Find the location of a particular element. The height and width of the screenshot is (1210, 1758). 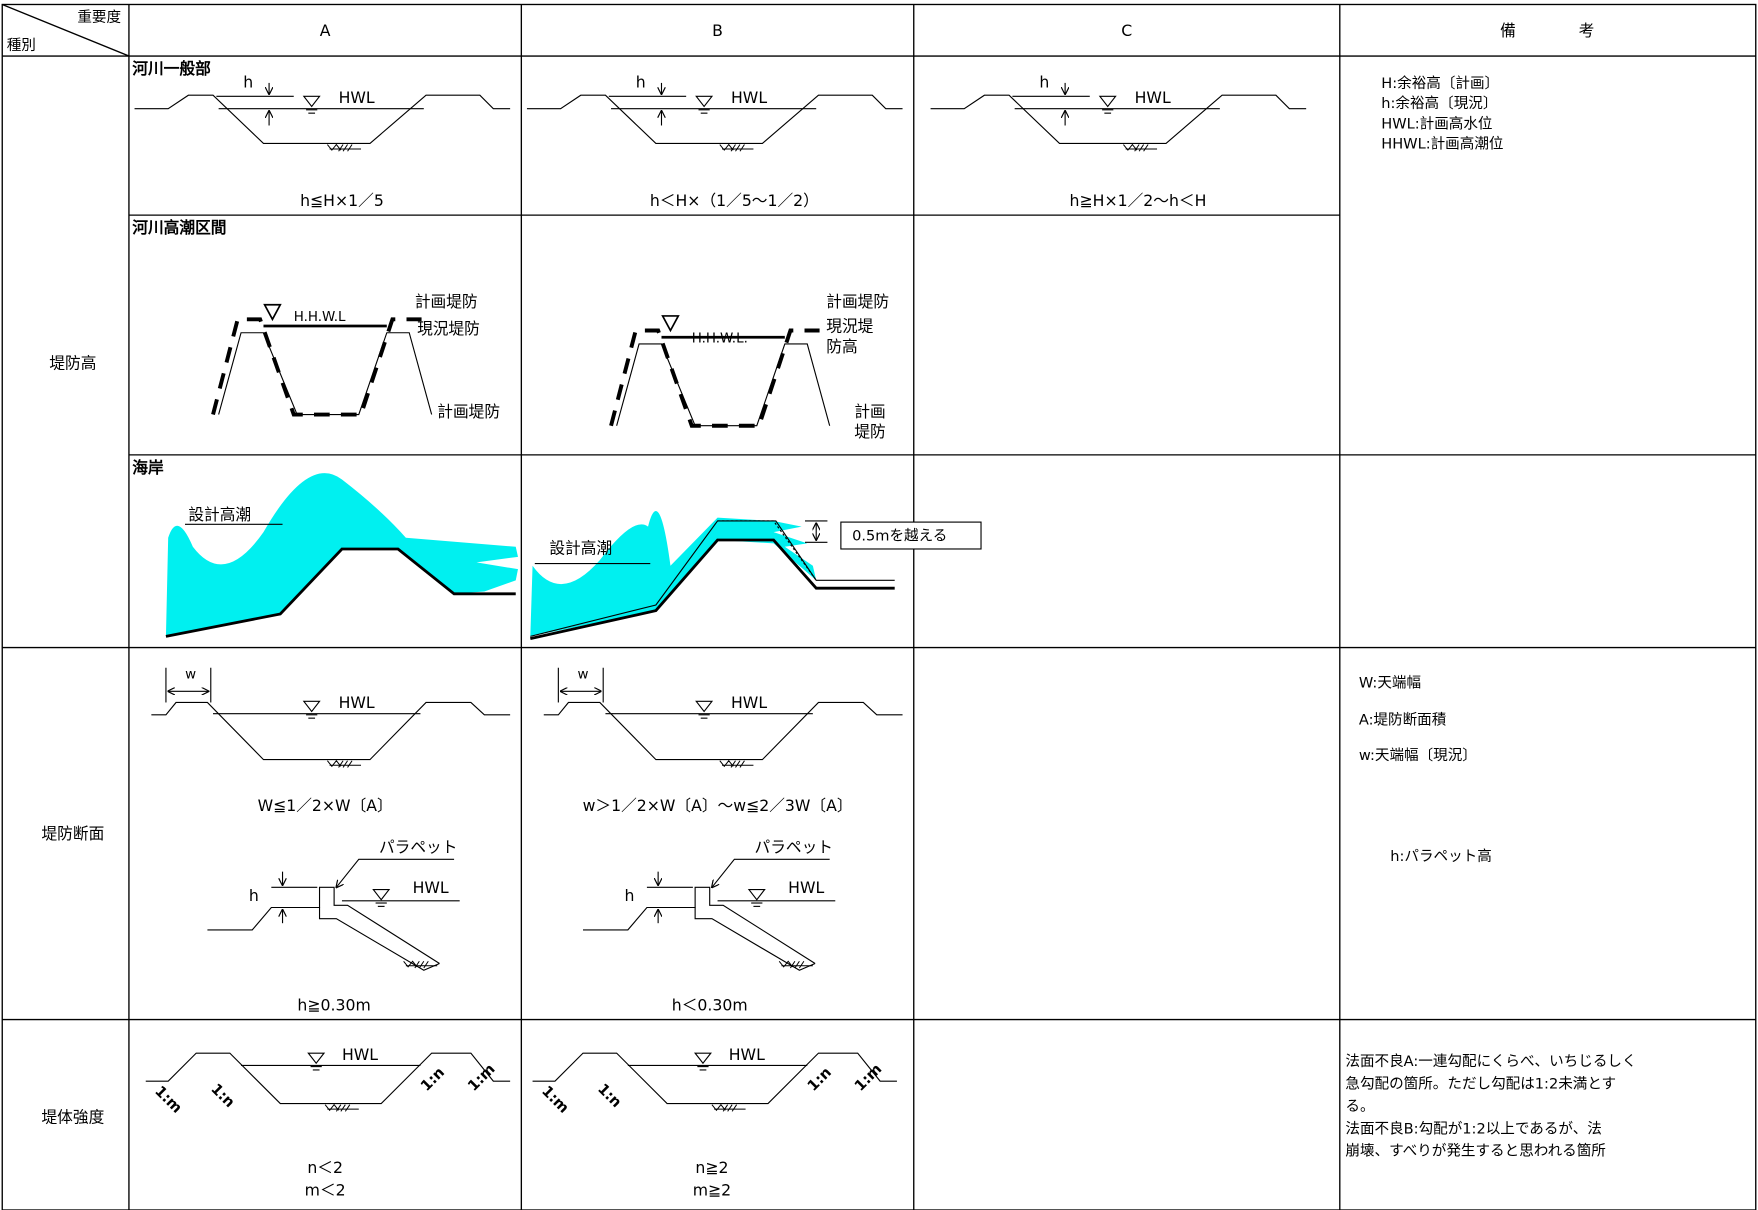

column-header: 備 考 is located at coordinates (1547, 30).